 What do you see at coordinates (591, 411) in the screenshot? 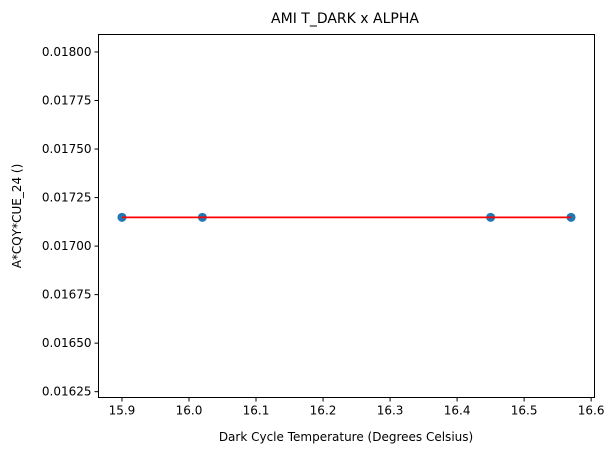
I see `x-tick-label: 16.6` at bounding box center [591, 411].